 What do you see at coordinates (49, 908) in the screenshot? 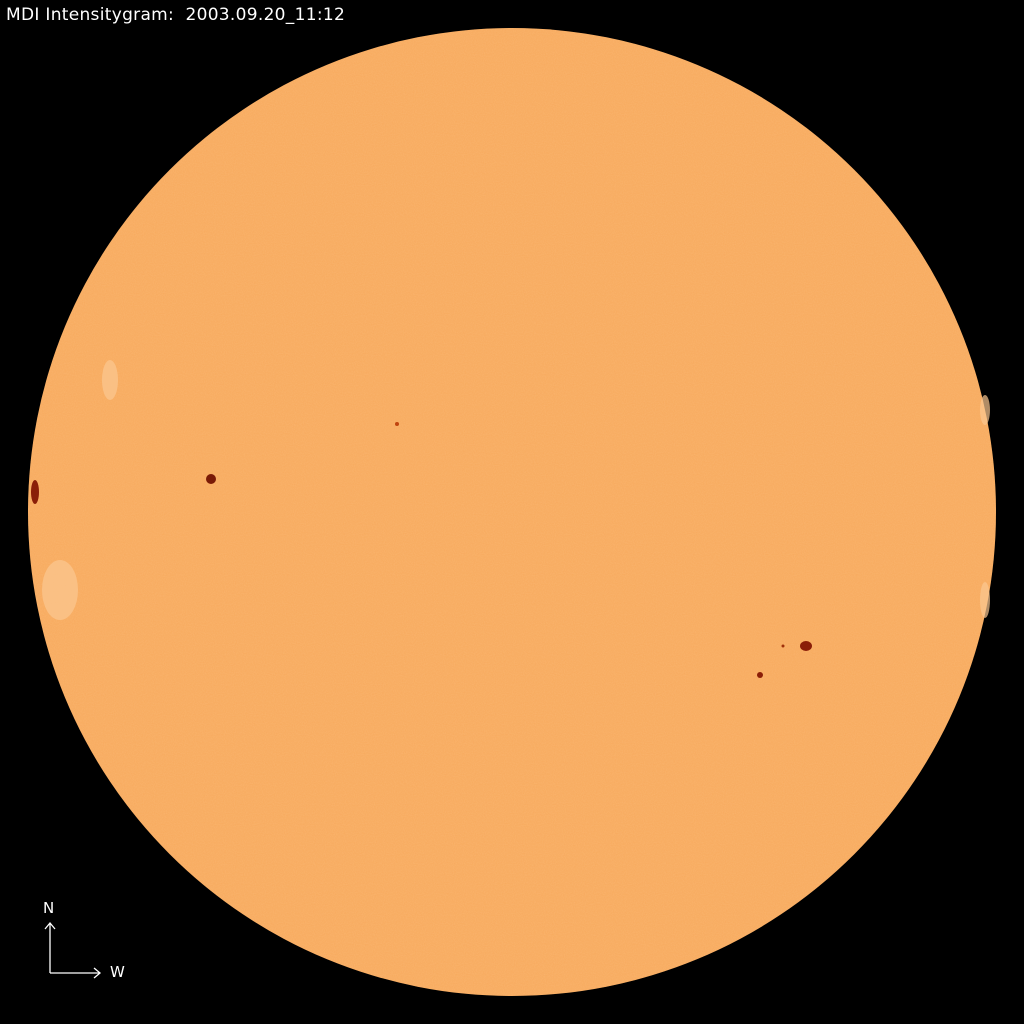
I see `north-label: N` at bounding box center [49, 908].